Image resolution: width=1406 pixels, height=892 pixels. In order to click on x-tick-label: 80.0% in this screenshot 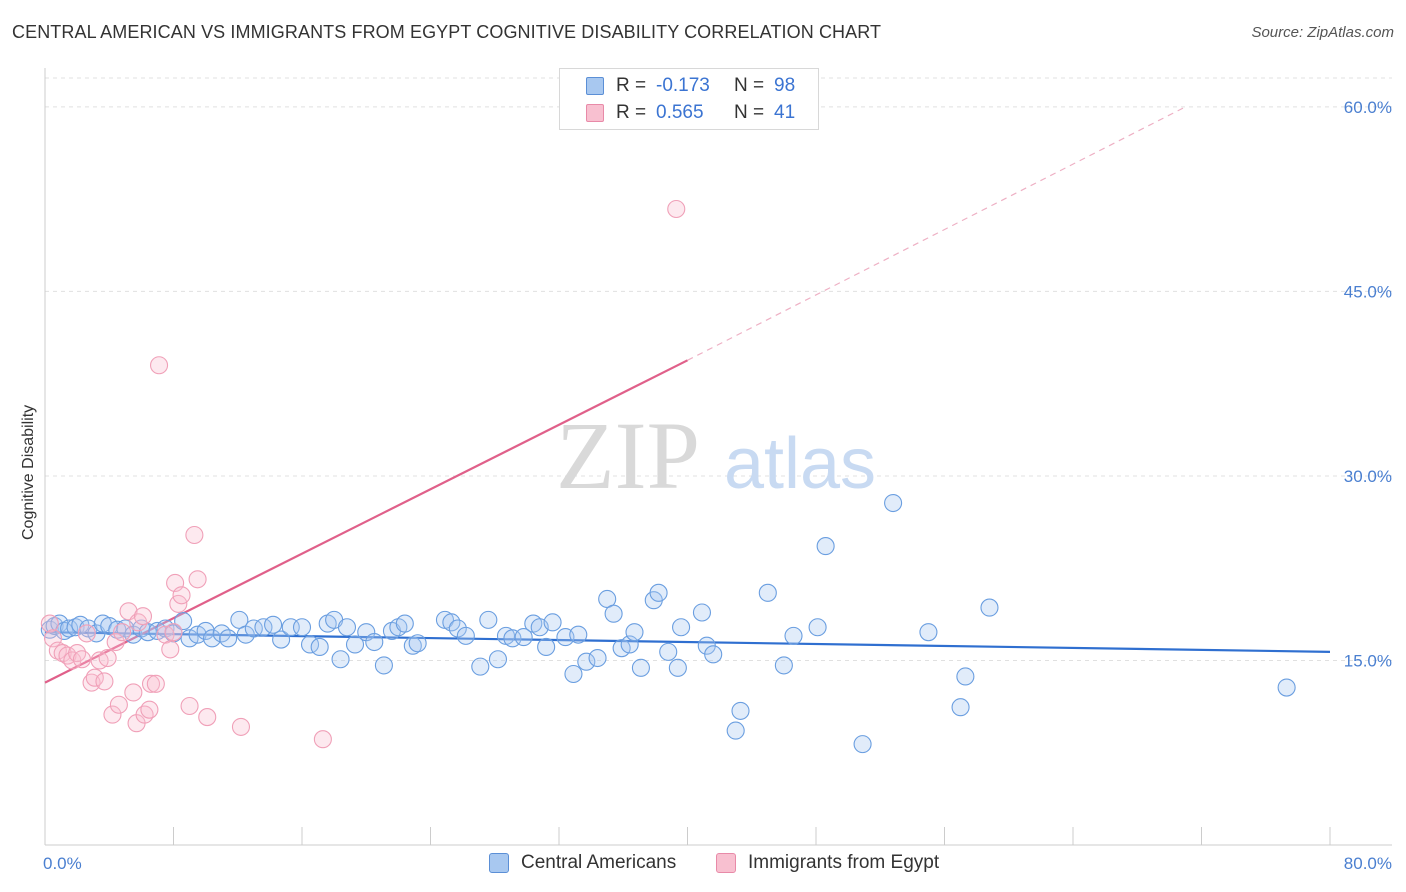, I will do `click(1368, 863)`.